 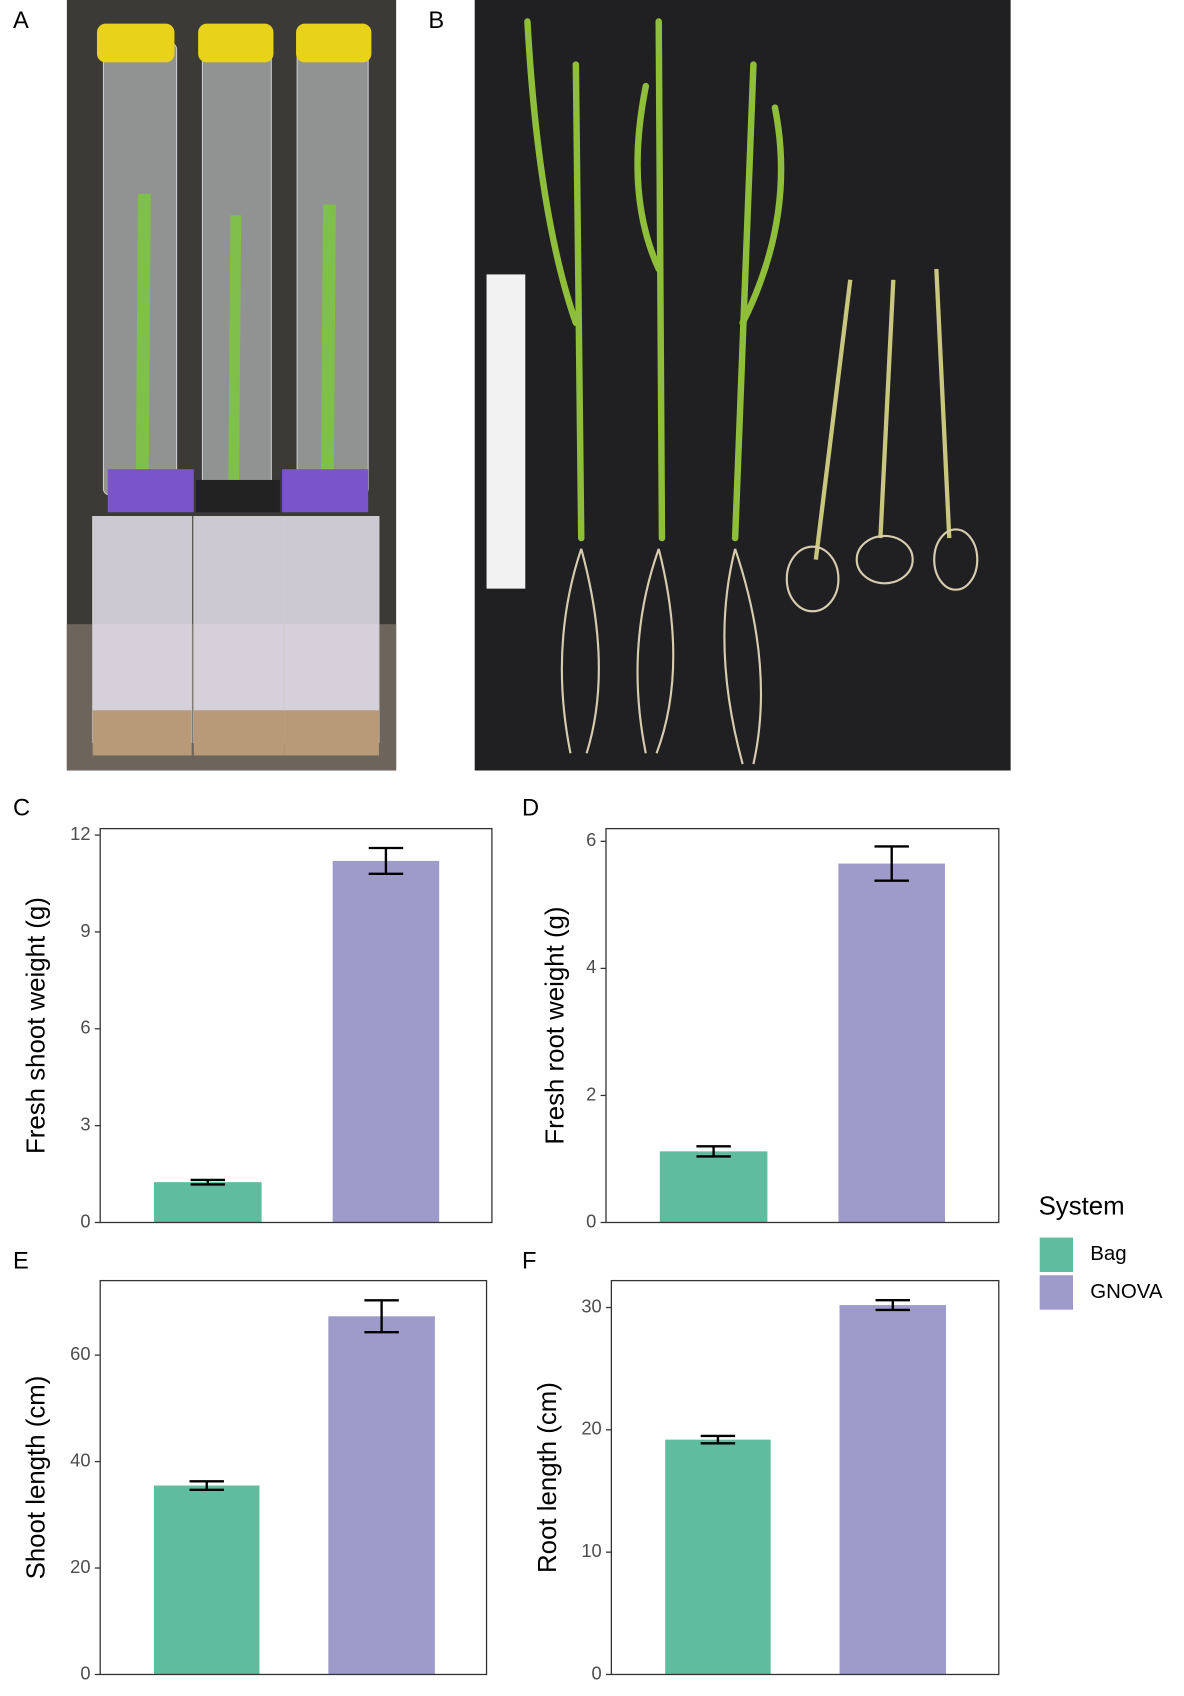 I want to click on y-tick-label: 60, so click(x=80, y=1353).